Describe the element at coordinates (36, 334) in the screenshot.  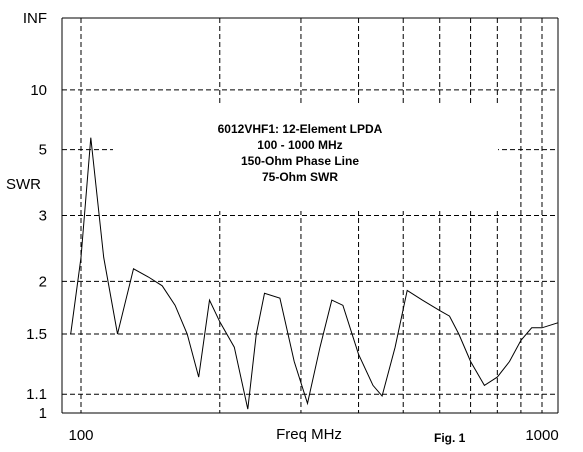
I see `y-tick-label-2: 1.5` at that location.